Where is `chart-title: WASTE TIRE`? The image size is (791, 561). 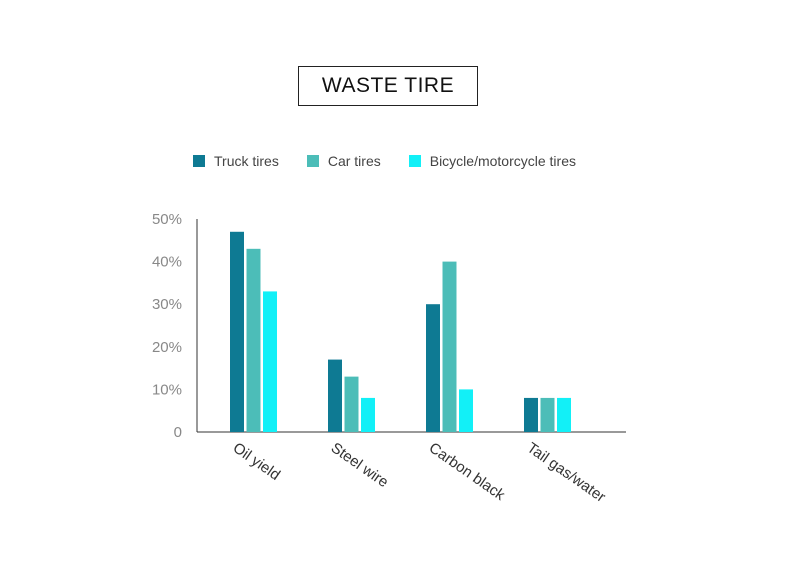 chart-title: WASTE TIRE is located at coordinates (388, 86).